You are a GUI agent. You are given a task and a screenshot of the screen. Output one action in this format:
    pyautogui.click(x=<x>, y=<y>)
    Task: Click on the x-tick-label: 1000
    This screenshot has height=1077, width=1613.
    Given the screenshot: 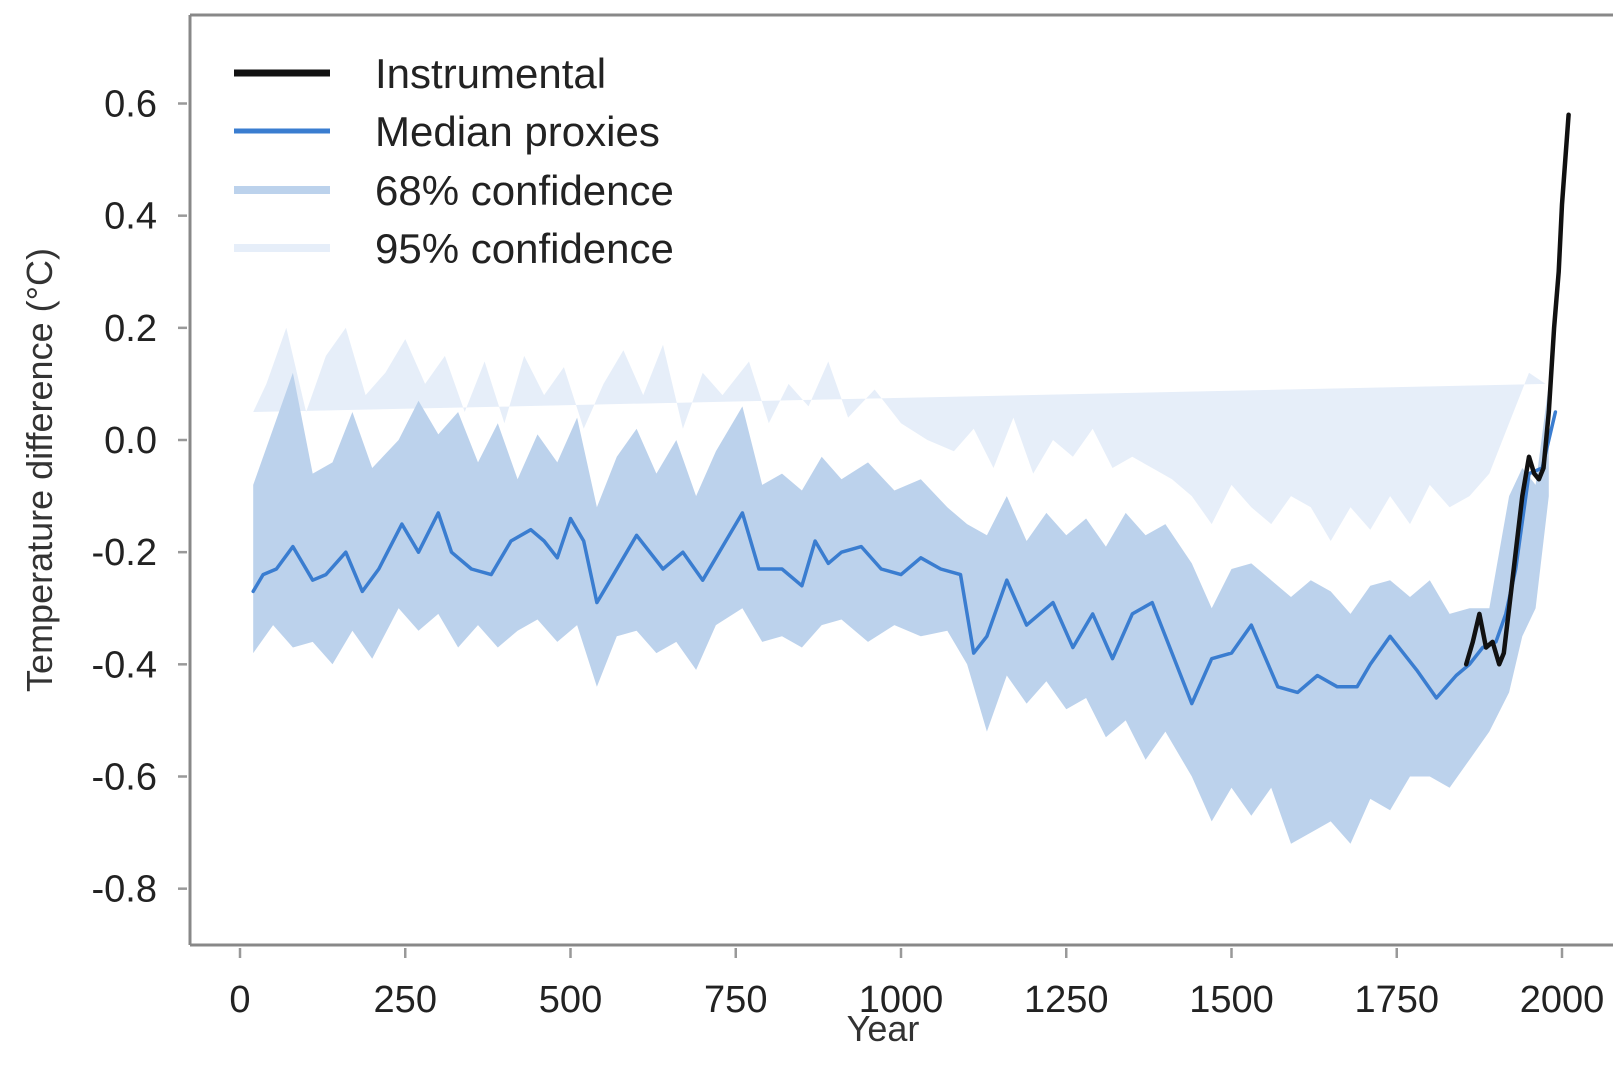 What is the action you would take?
    pyautogui.click(x=901, y=1000)
    